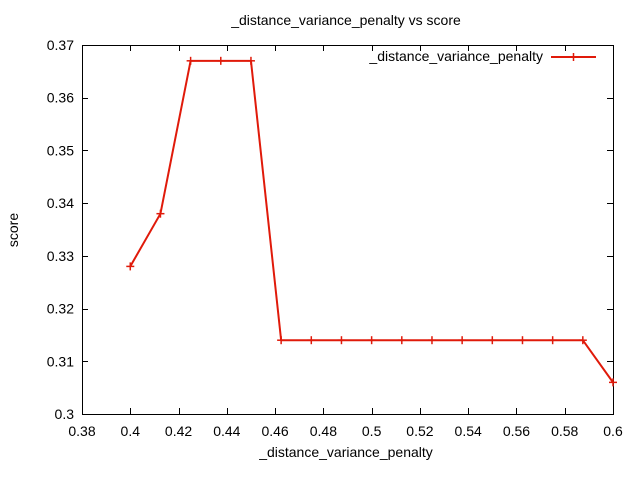  I want to click on chart-title: _distance_variance_penalty vs score, so click(345, 20).